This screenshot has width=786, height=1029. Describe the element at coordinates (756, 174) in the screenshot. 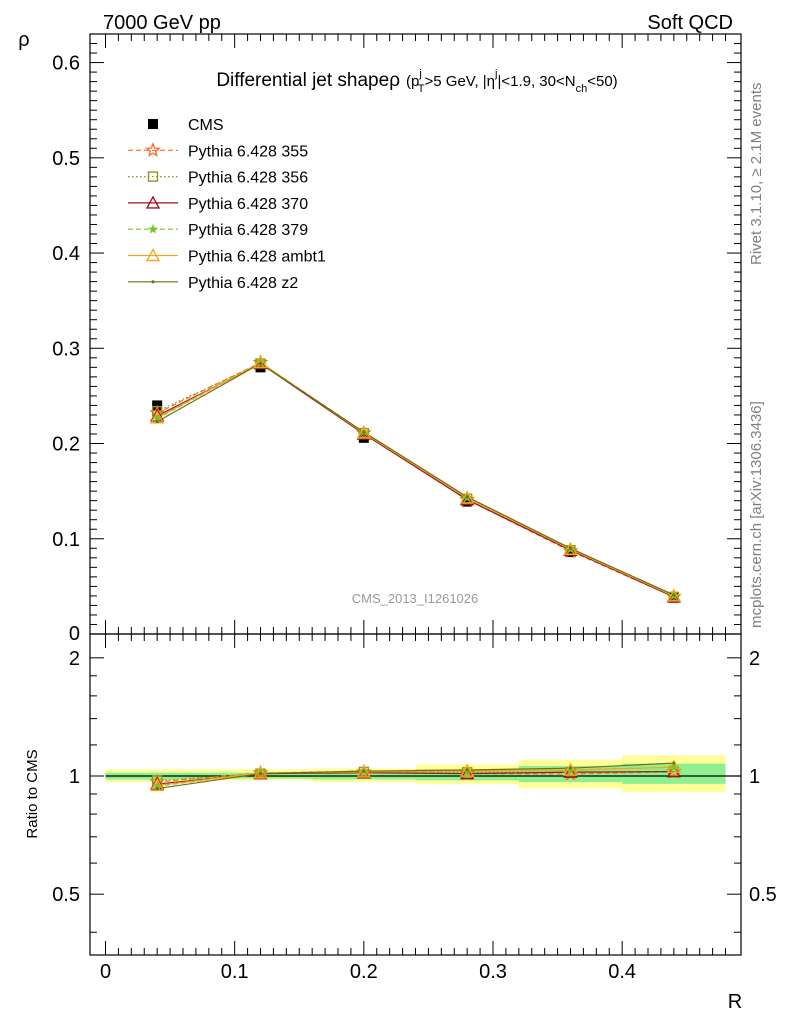

I see `rivet-label: Rivet 3.1.10, ≥ 2.1M events` at that location.